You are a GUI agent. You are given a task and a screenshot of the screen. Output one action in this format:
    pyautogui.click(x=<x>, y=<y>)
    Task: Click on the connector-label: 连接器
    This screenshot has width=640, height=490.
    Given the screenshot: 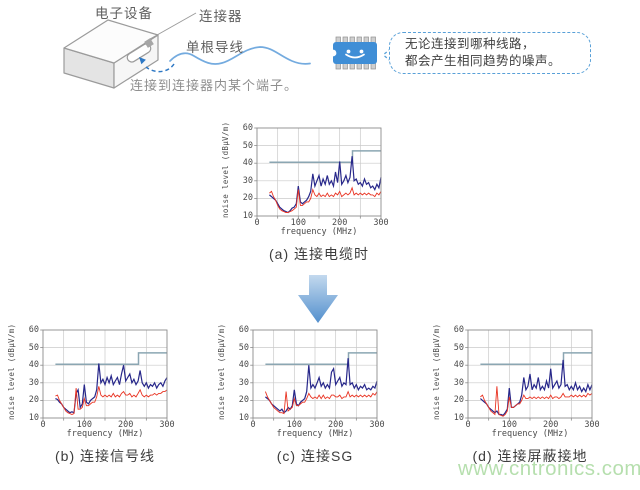 What is the action you would take?
    pyautogui.click(x=221, y=16)
    